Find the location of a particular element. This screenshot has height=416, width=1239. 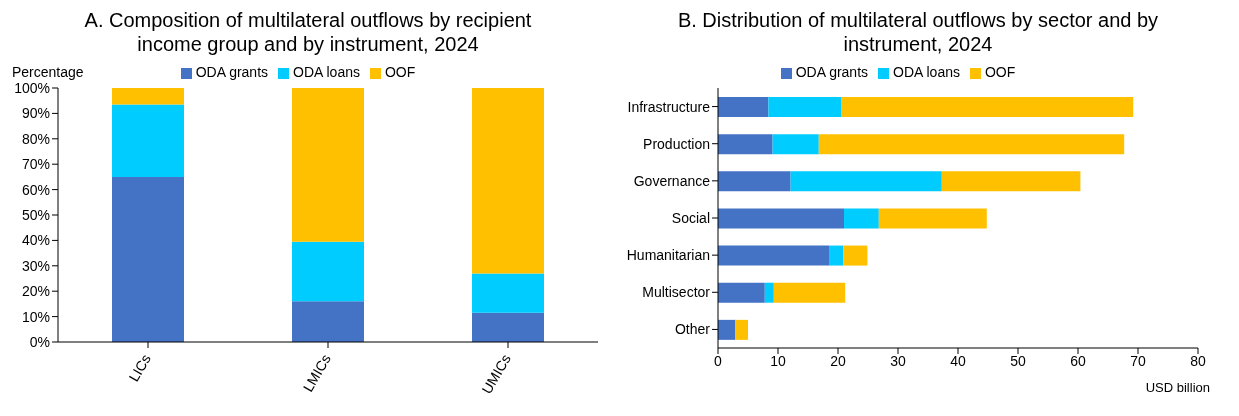

y-tick-label: 0% is located at coordinates (39, 341).